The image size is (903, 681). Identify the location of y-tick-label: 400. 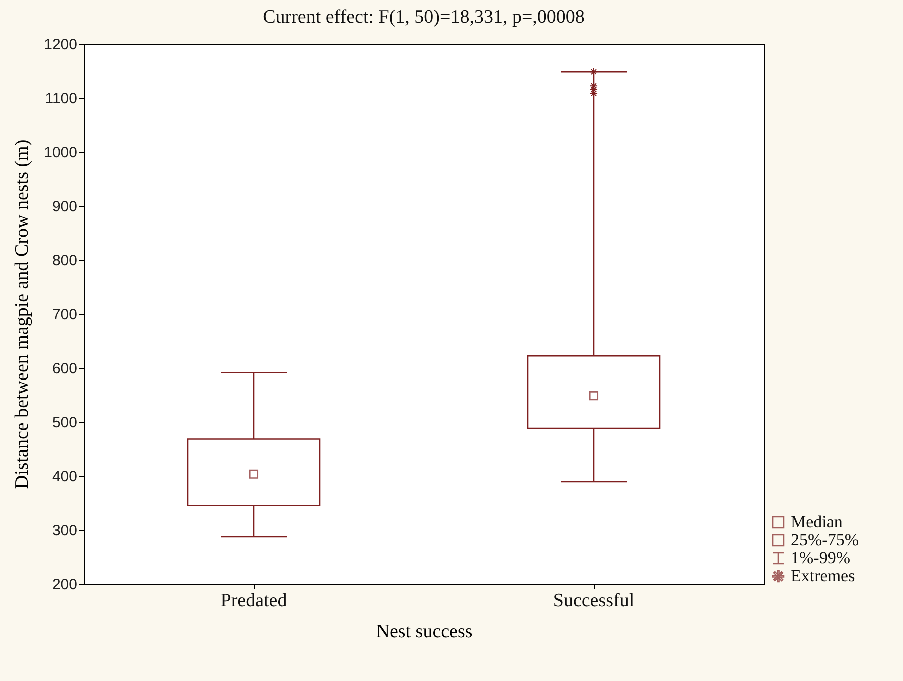
(65, 477).